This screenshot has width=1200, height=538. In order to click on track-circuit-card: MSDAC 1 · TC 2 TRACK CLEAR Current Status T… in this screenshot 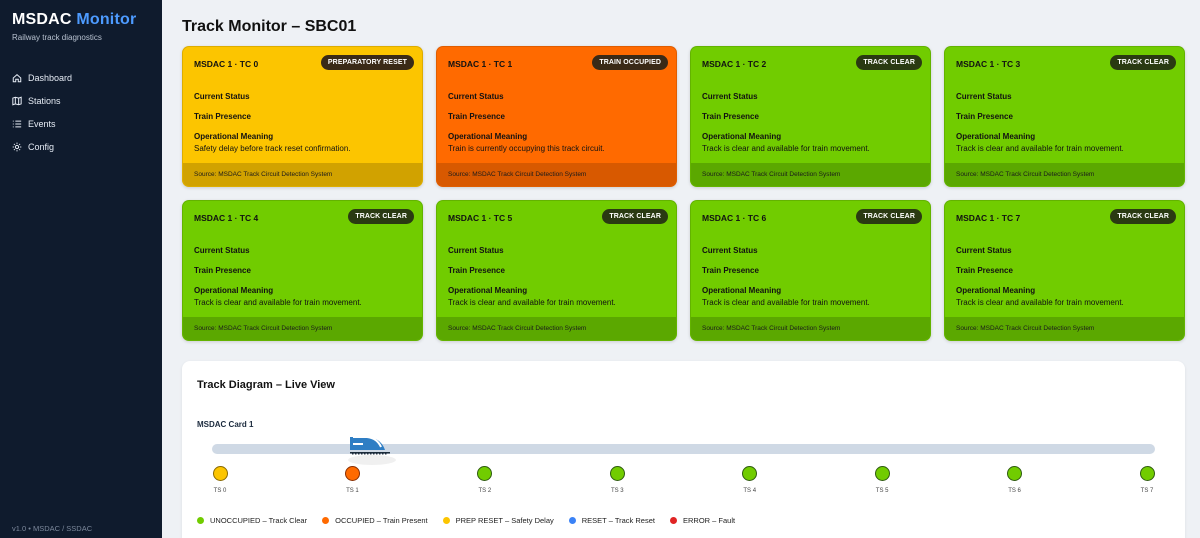, I will do `click(810, 116)`.